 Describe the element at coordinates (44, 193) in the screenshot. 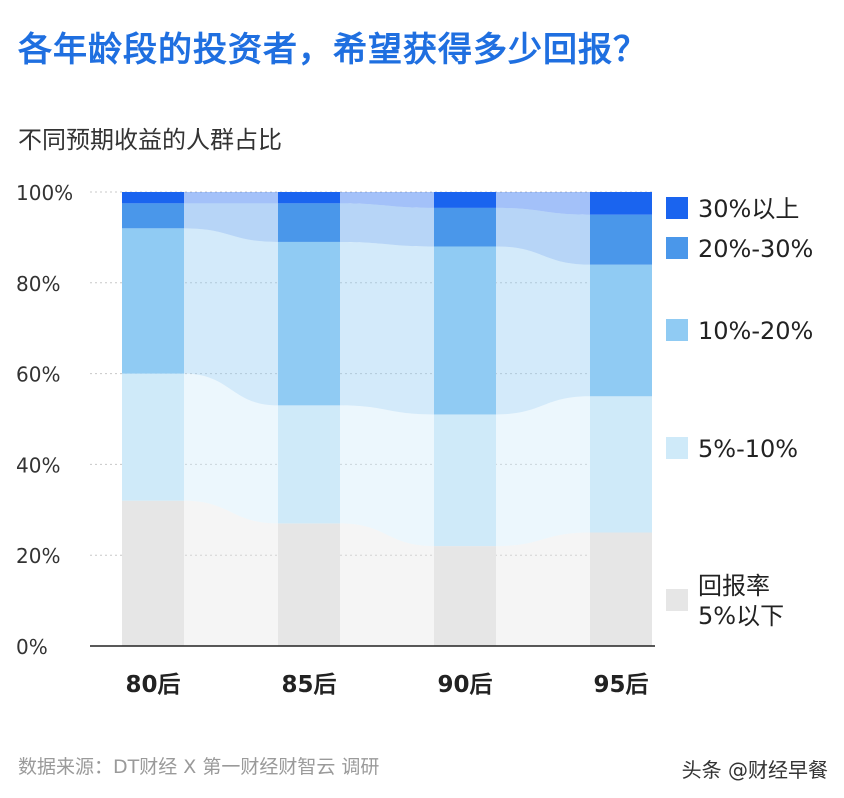

I see `y-tick-label: 100%` at that location.